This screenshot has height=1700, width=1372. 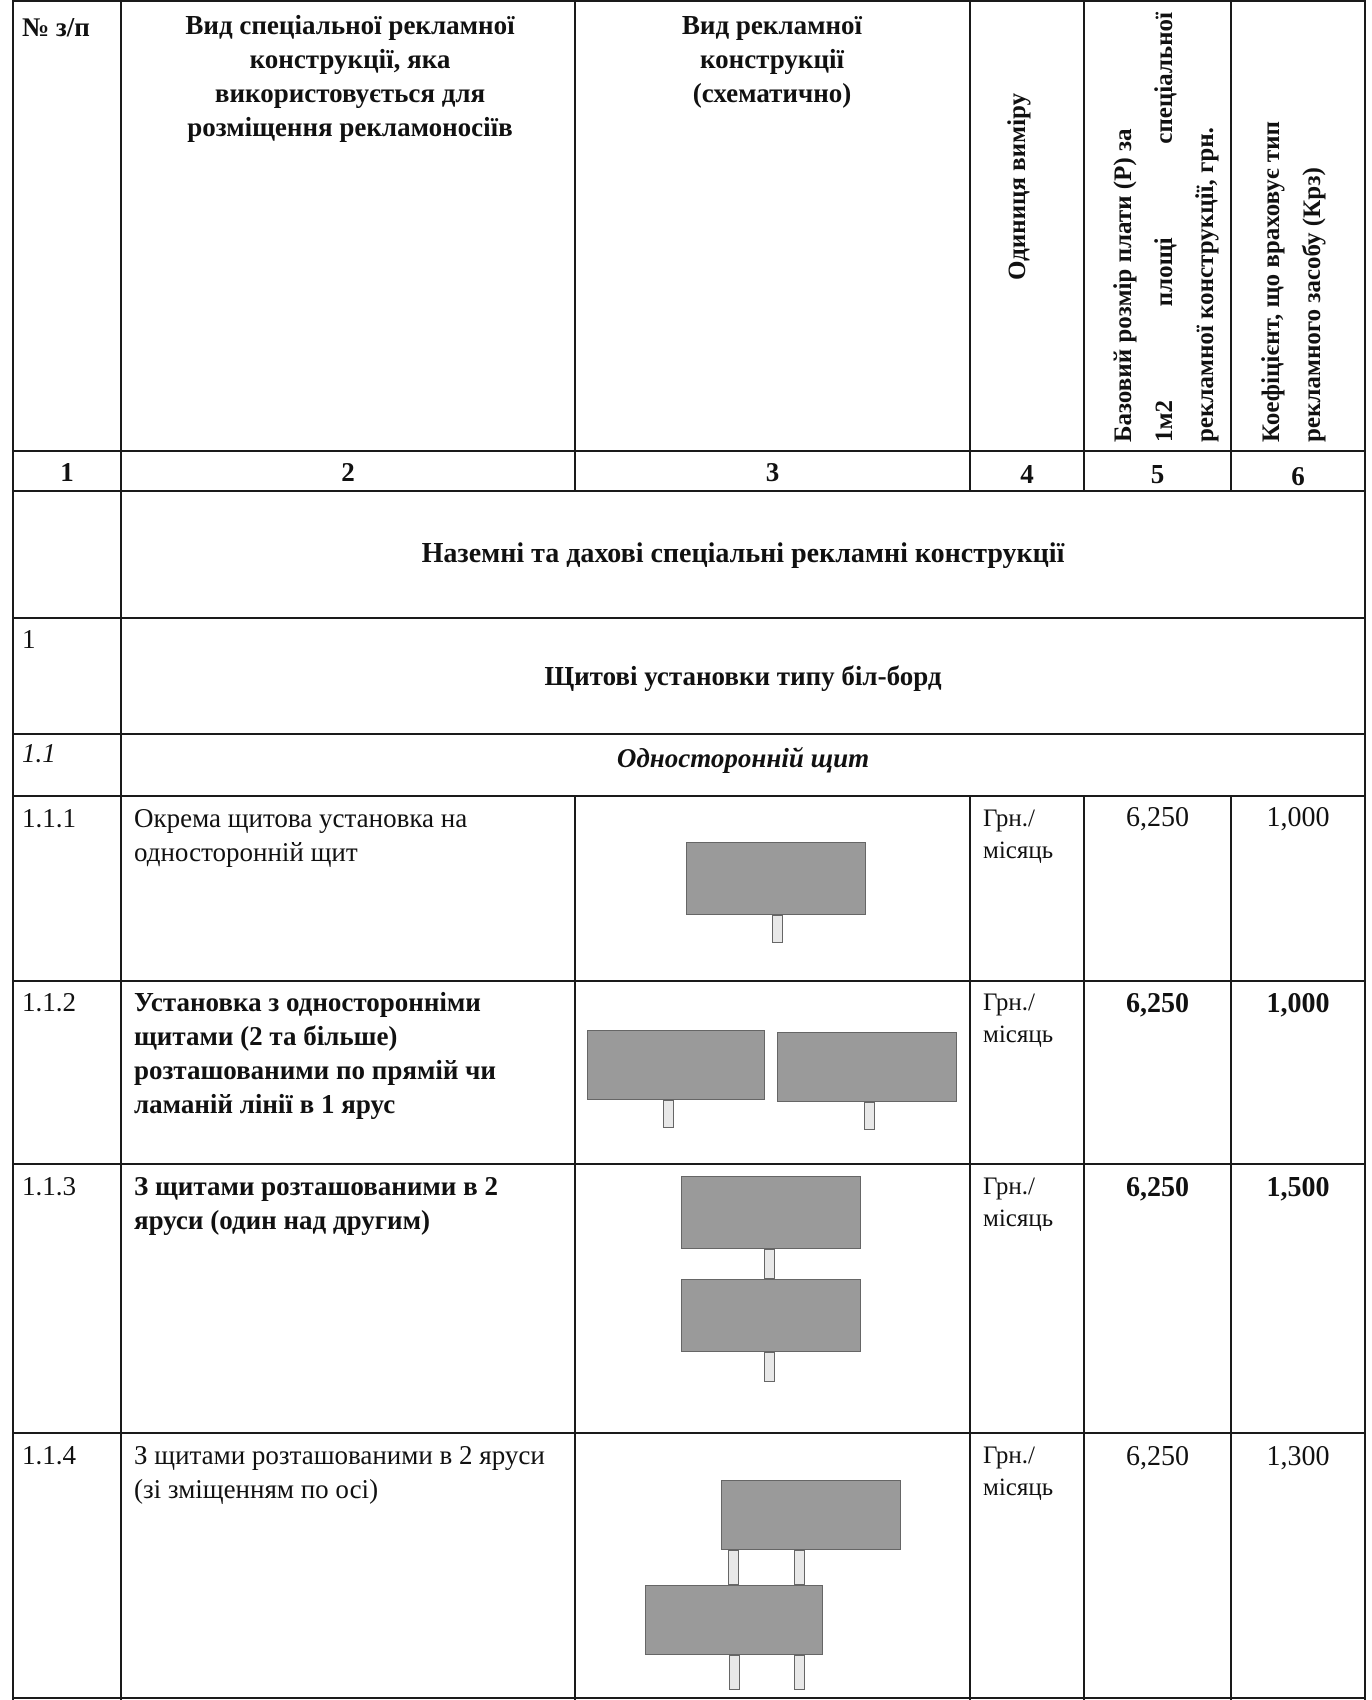 What do you see at coordinates (1164, 227) in the screenshot?
I see `header-base-fee-line: 1м2 площі спеціальної` at bounding box center [1164, 227].